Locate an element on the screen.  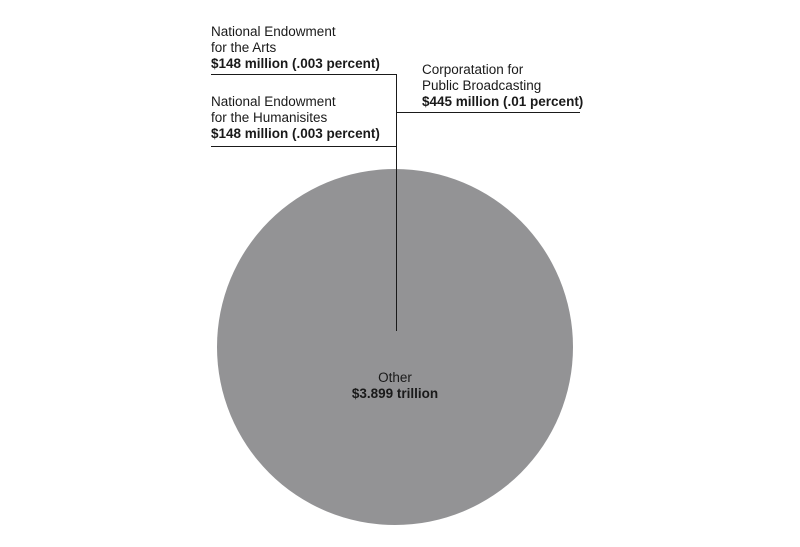
slice-label-other: Other $3.899 trillion is located at coordinates (395, 386).